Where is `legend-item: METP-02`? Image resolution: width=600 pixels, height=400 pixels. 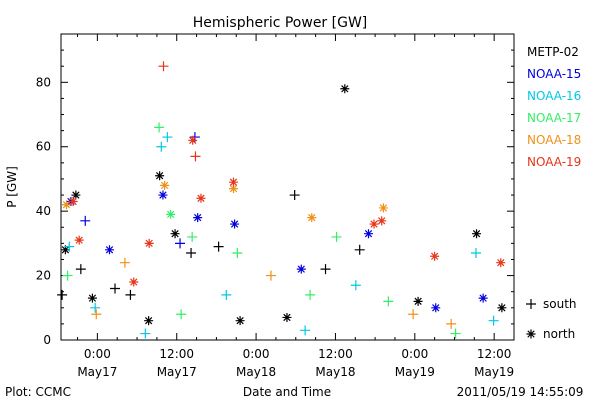 legend-item: METP-02 is located at coordinates (553, 52).